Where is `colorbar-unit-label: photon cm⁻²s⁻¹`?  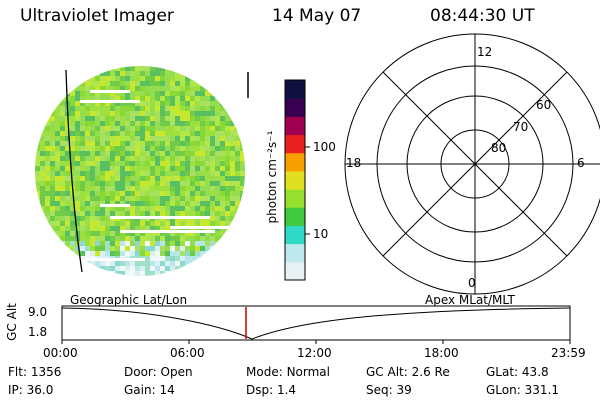 colorbar-unit-label: photon cm⁻²s⁻¹ is located at coordinates (272, 177).